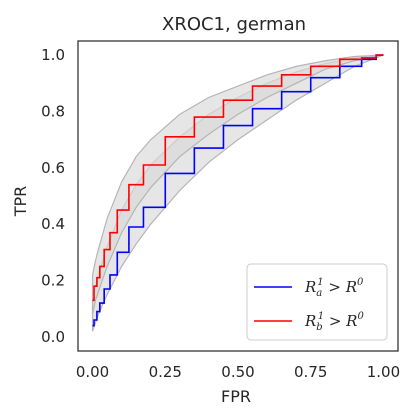 The height and width of the screenshot is (420, 416). Describe the element at coordinates (53, 337) in the screenshot. I see `y-tick-label: 0.0` at that location.